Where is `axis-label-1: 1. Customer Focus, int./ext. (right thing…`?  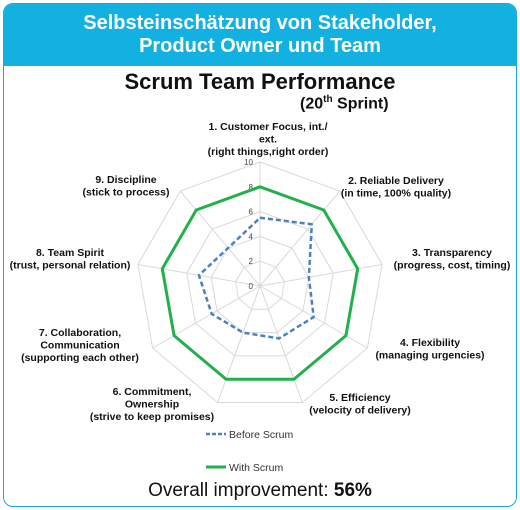 axis-label-1: 1. Customer Focus, int./ext. (right thing… is located at coordinates (268, 139).